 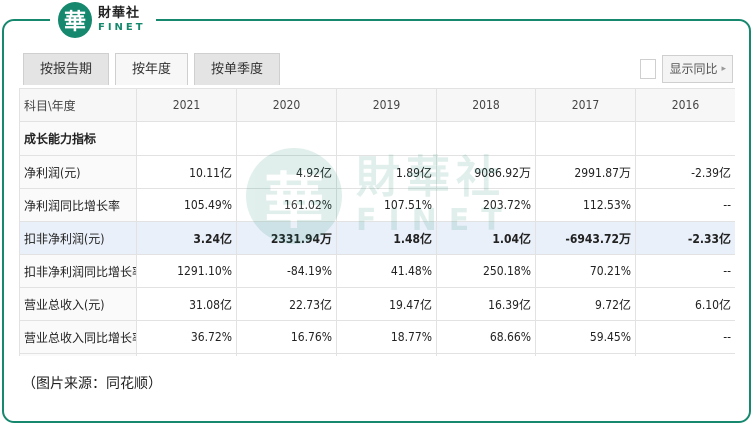 What do you see at coordinates (486, 105) in the screenshot?
I see `year-header: 2018` at bounding box center [486, 105].